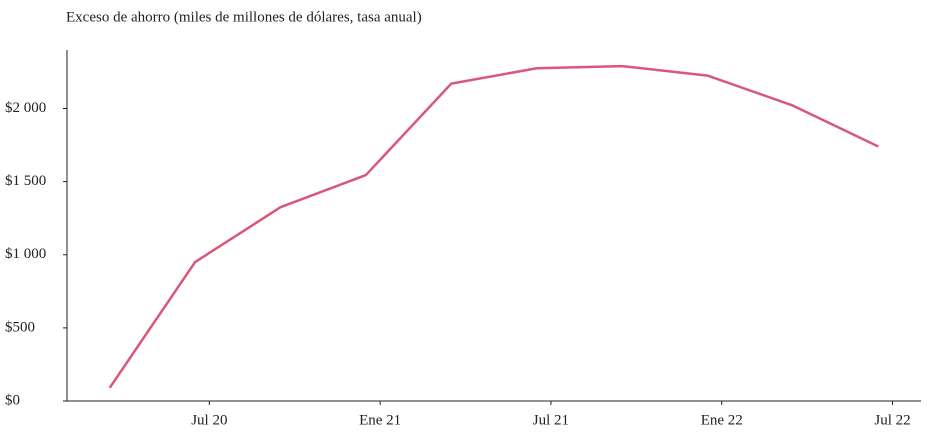 The image size is (937, 435). I want to click on x-tick-label: Jul 22, so click(892, 420).